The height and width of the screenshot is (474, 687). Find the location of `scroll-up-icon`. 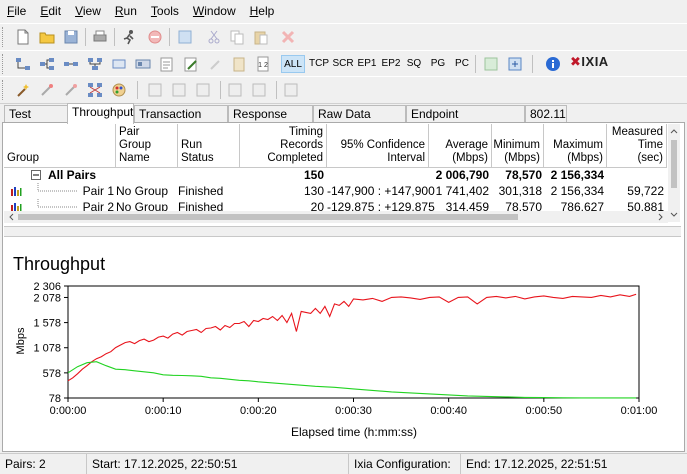

scroll-up-icon is located at coordinates (674, 131).